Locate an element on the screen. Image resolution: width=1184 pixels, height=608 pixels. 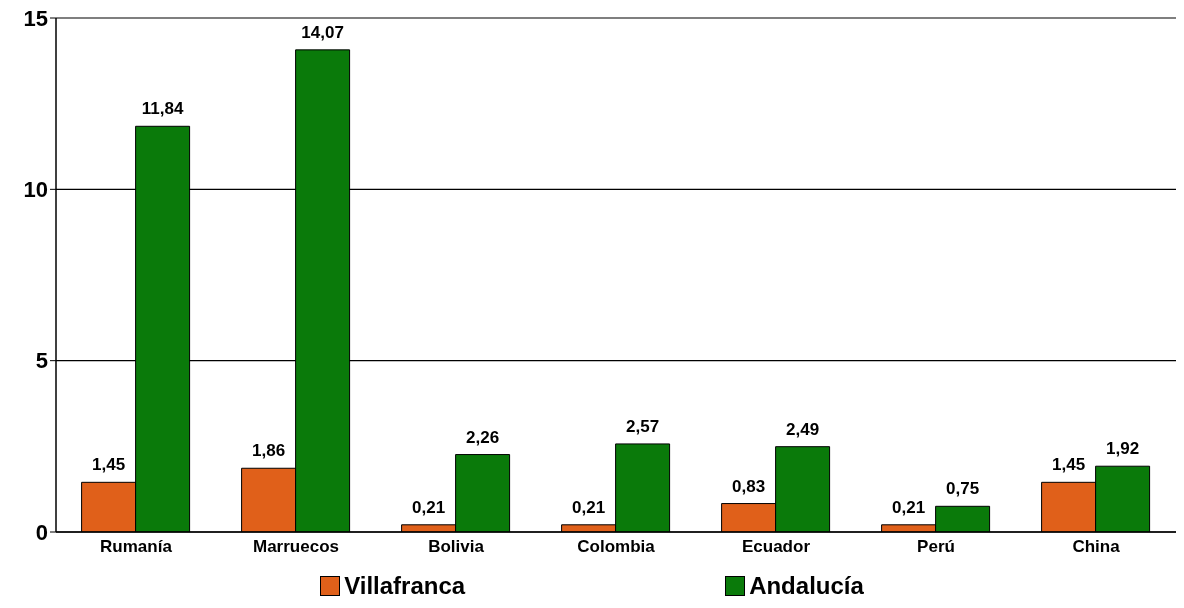
legend-label: Andalucía is located at coordinates (806, 586).